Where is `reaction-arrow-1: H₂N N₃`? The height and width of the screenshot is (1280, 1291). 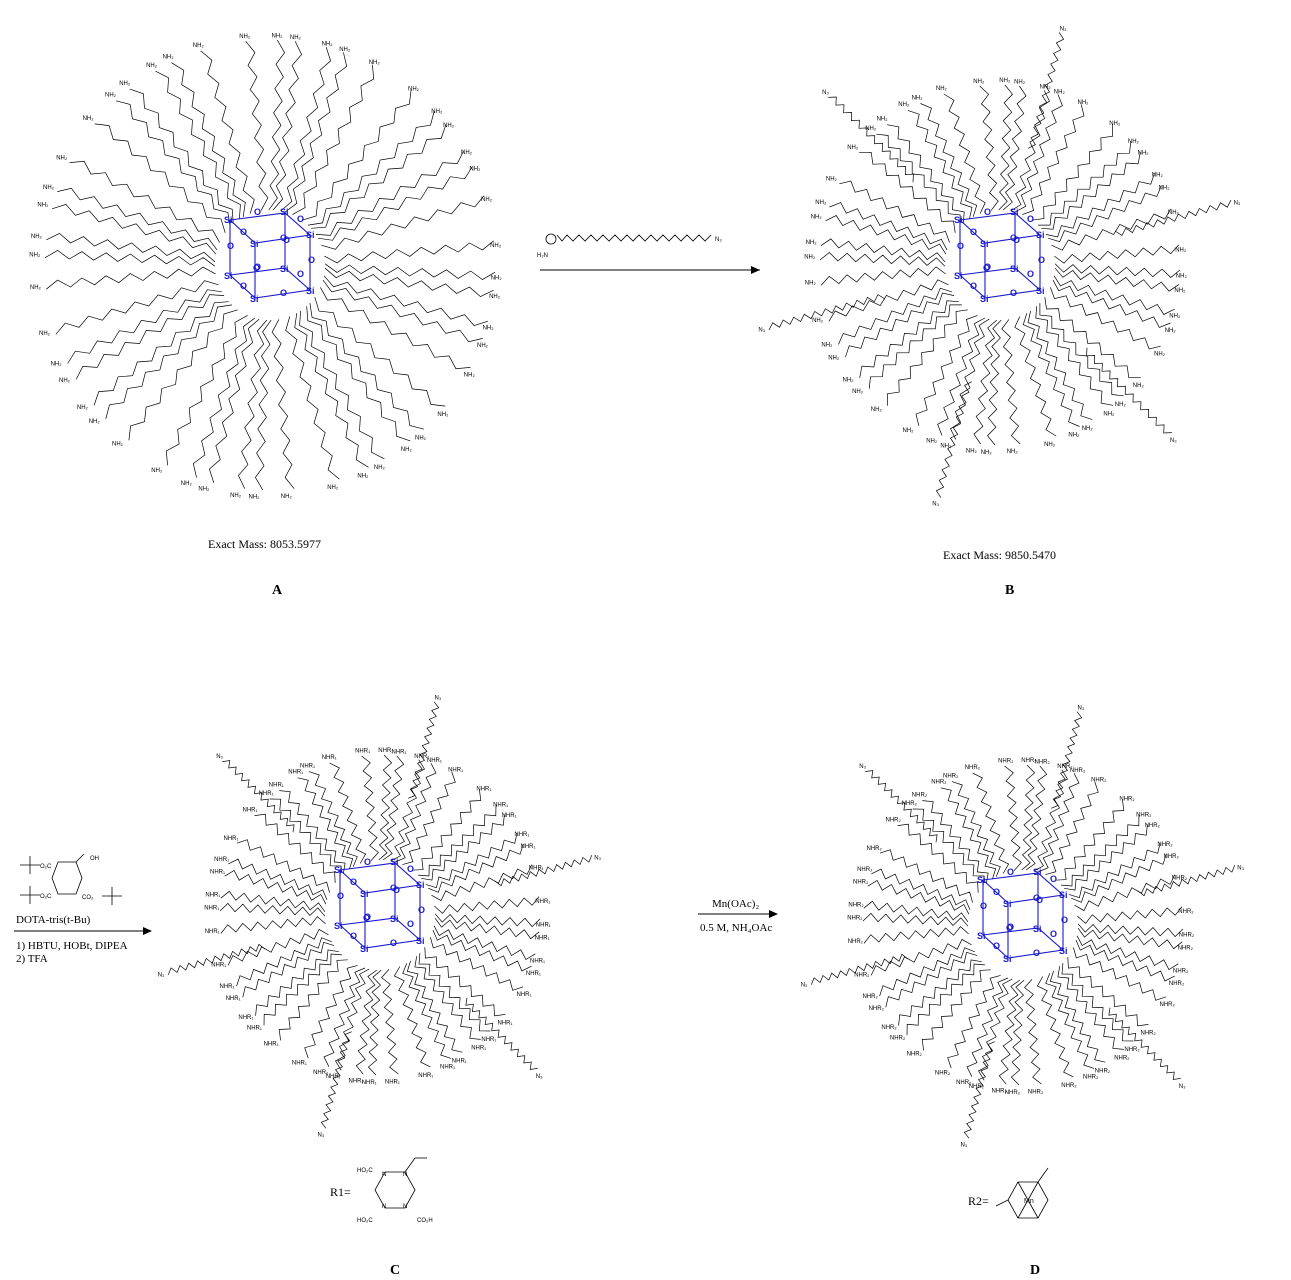
reaction-arrow-1: H₂N N₃ is located at coordinates (648, 253).